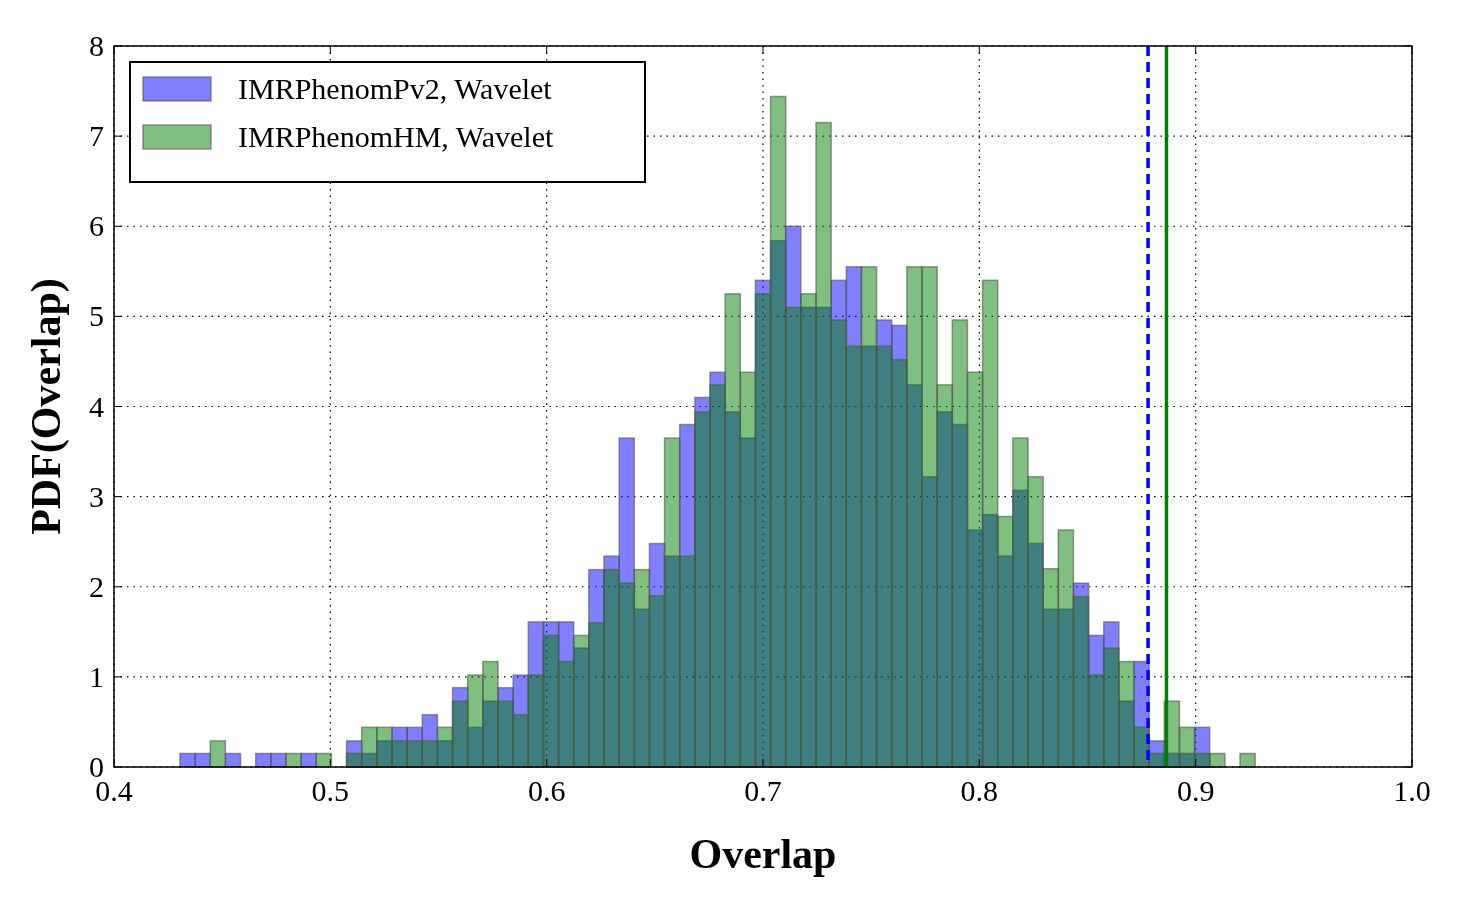  What do you see at coordinates (396, 136) in the screenshot?
I see `legend-label: IMRPhenomHM, Wavelet` at bounding box center [396, 136].